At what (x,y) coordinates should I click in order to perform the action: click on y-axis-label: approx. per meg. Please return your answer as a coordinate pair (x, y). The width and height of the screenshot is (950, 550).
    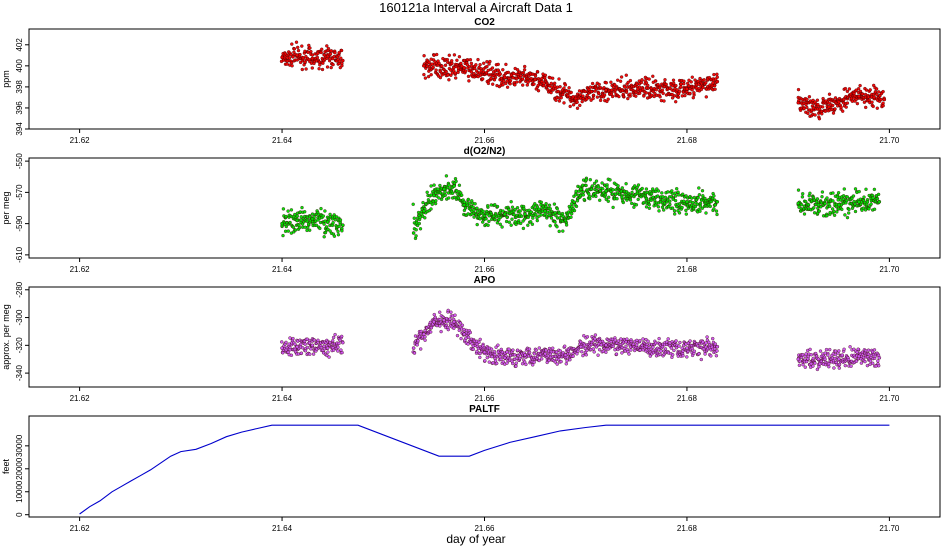
    Looking at the image, I should click on (6, 337).